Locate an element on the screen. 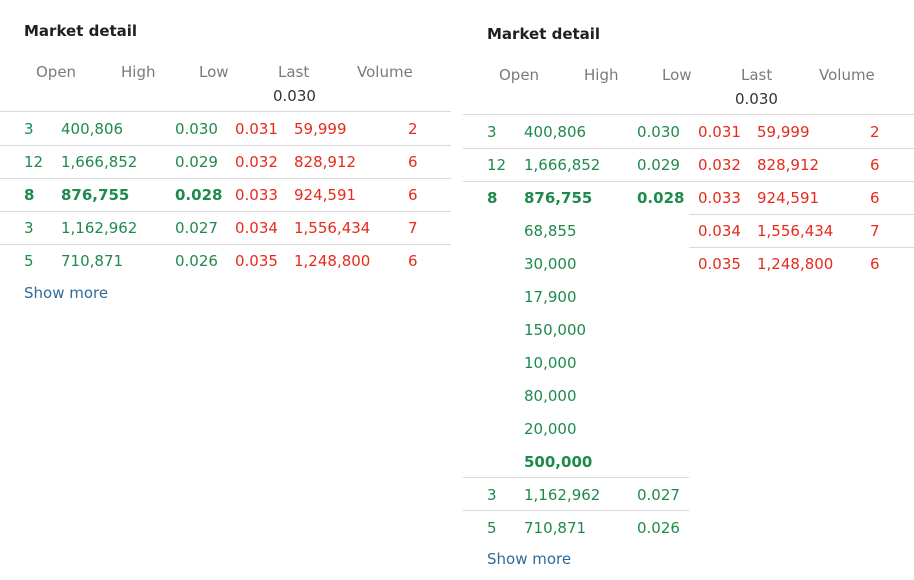 The height and width of the screenshot is (580, 914). panel2-ask5-lastvol: 1,248,800 is located at coordinates (795, 264).